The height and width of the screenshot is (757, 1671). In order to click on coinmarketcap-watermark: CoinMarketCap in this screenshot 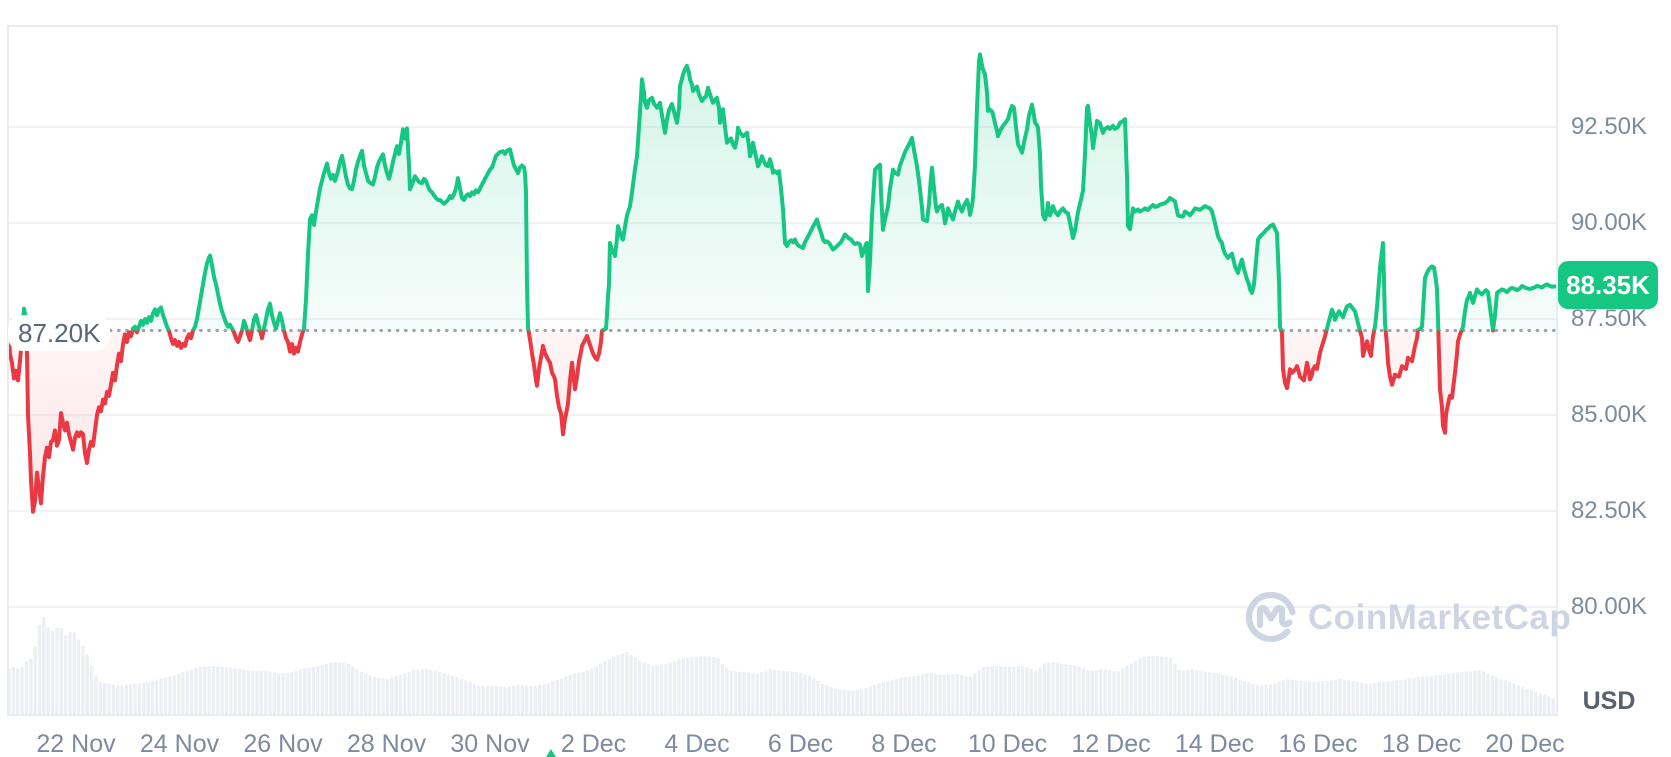, I will do `click(1440, 617)`.